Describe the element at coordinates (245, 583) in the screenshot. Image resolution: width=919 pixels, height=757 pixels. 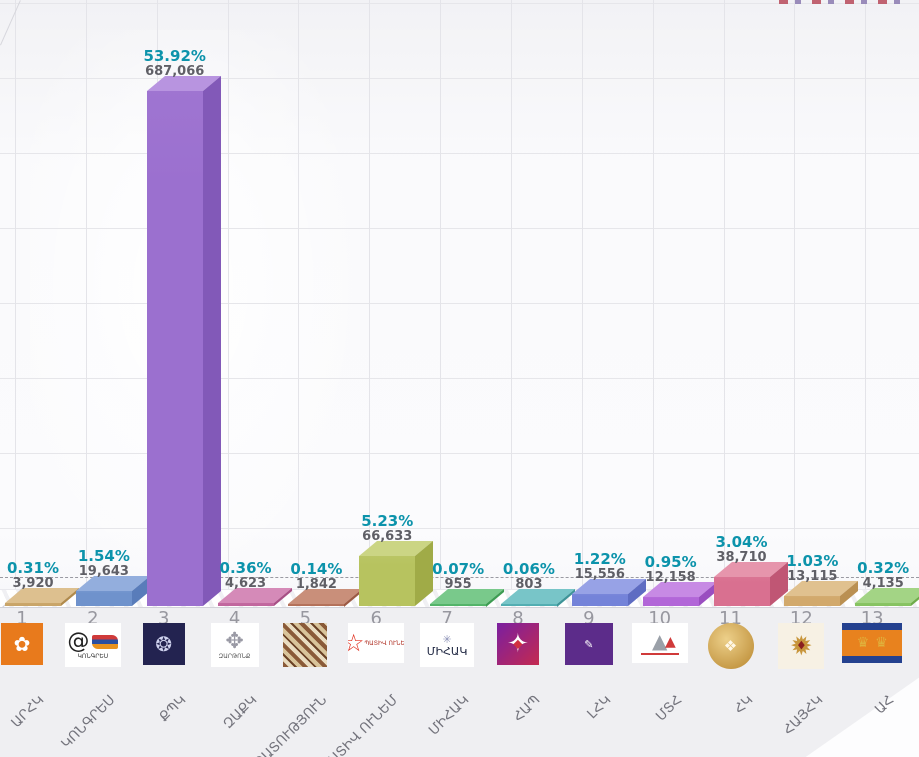
I see `votes-label: 4,623` at that location.